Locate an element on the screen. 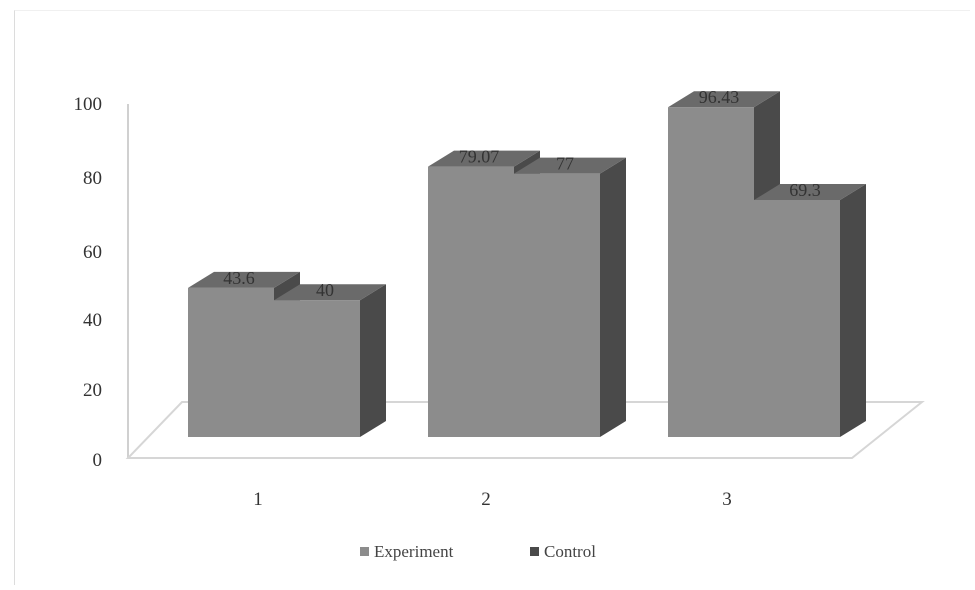  data-label: 77 is located at coordinates (565, 164).